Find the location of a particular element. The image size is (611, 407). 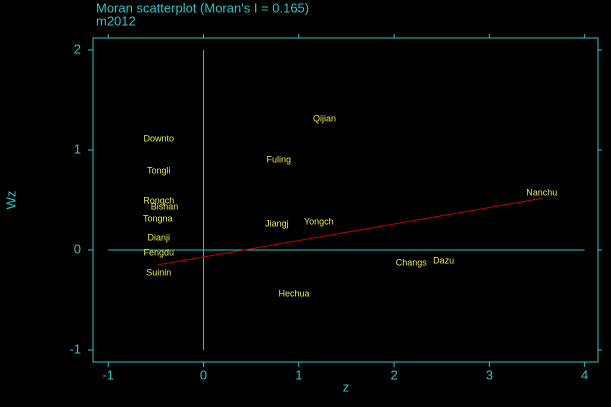

y-axis-title: Wz is located at coordinates (10, 200).